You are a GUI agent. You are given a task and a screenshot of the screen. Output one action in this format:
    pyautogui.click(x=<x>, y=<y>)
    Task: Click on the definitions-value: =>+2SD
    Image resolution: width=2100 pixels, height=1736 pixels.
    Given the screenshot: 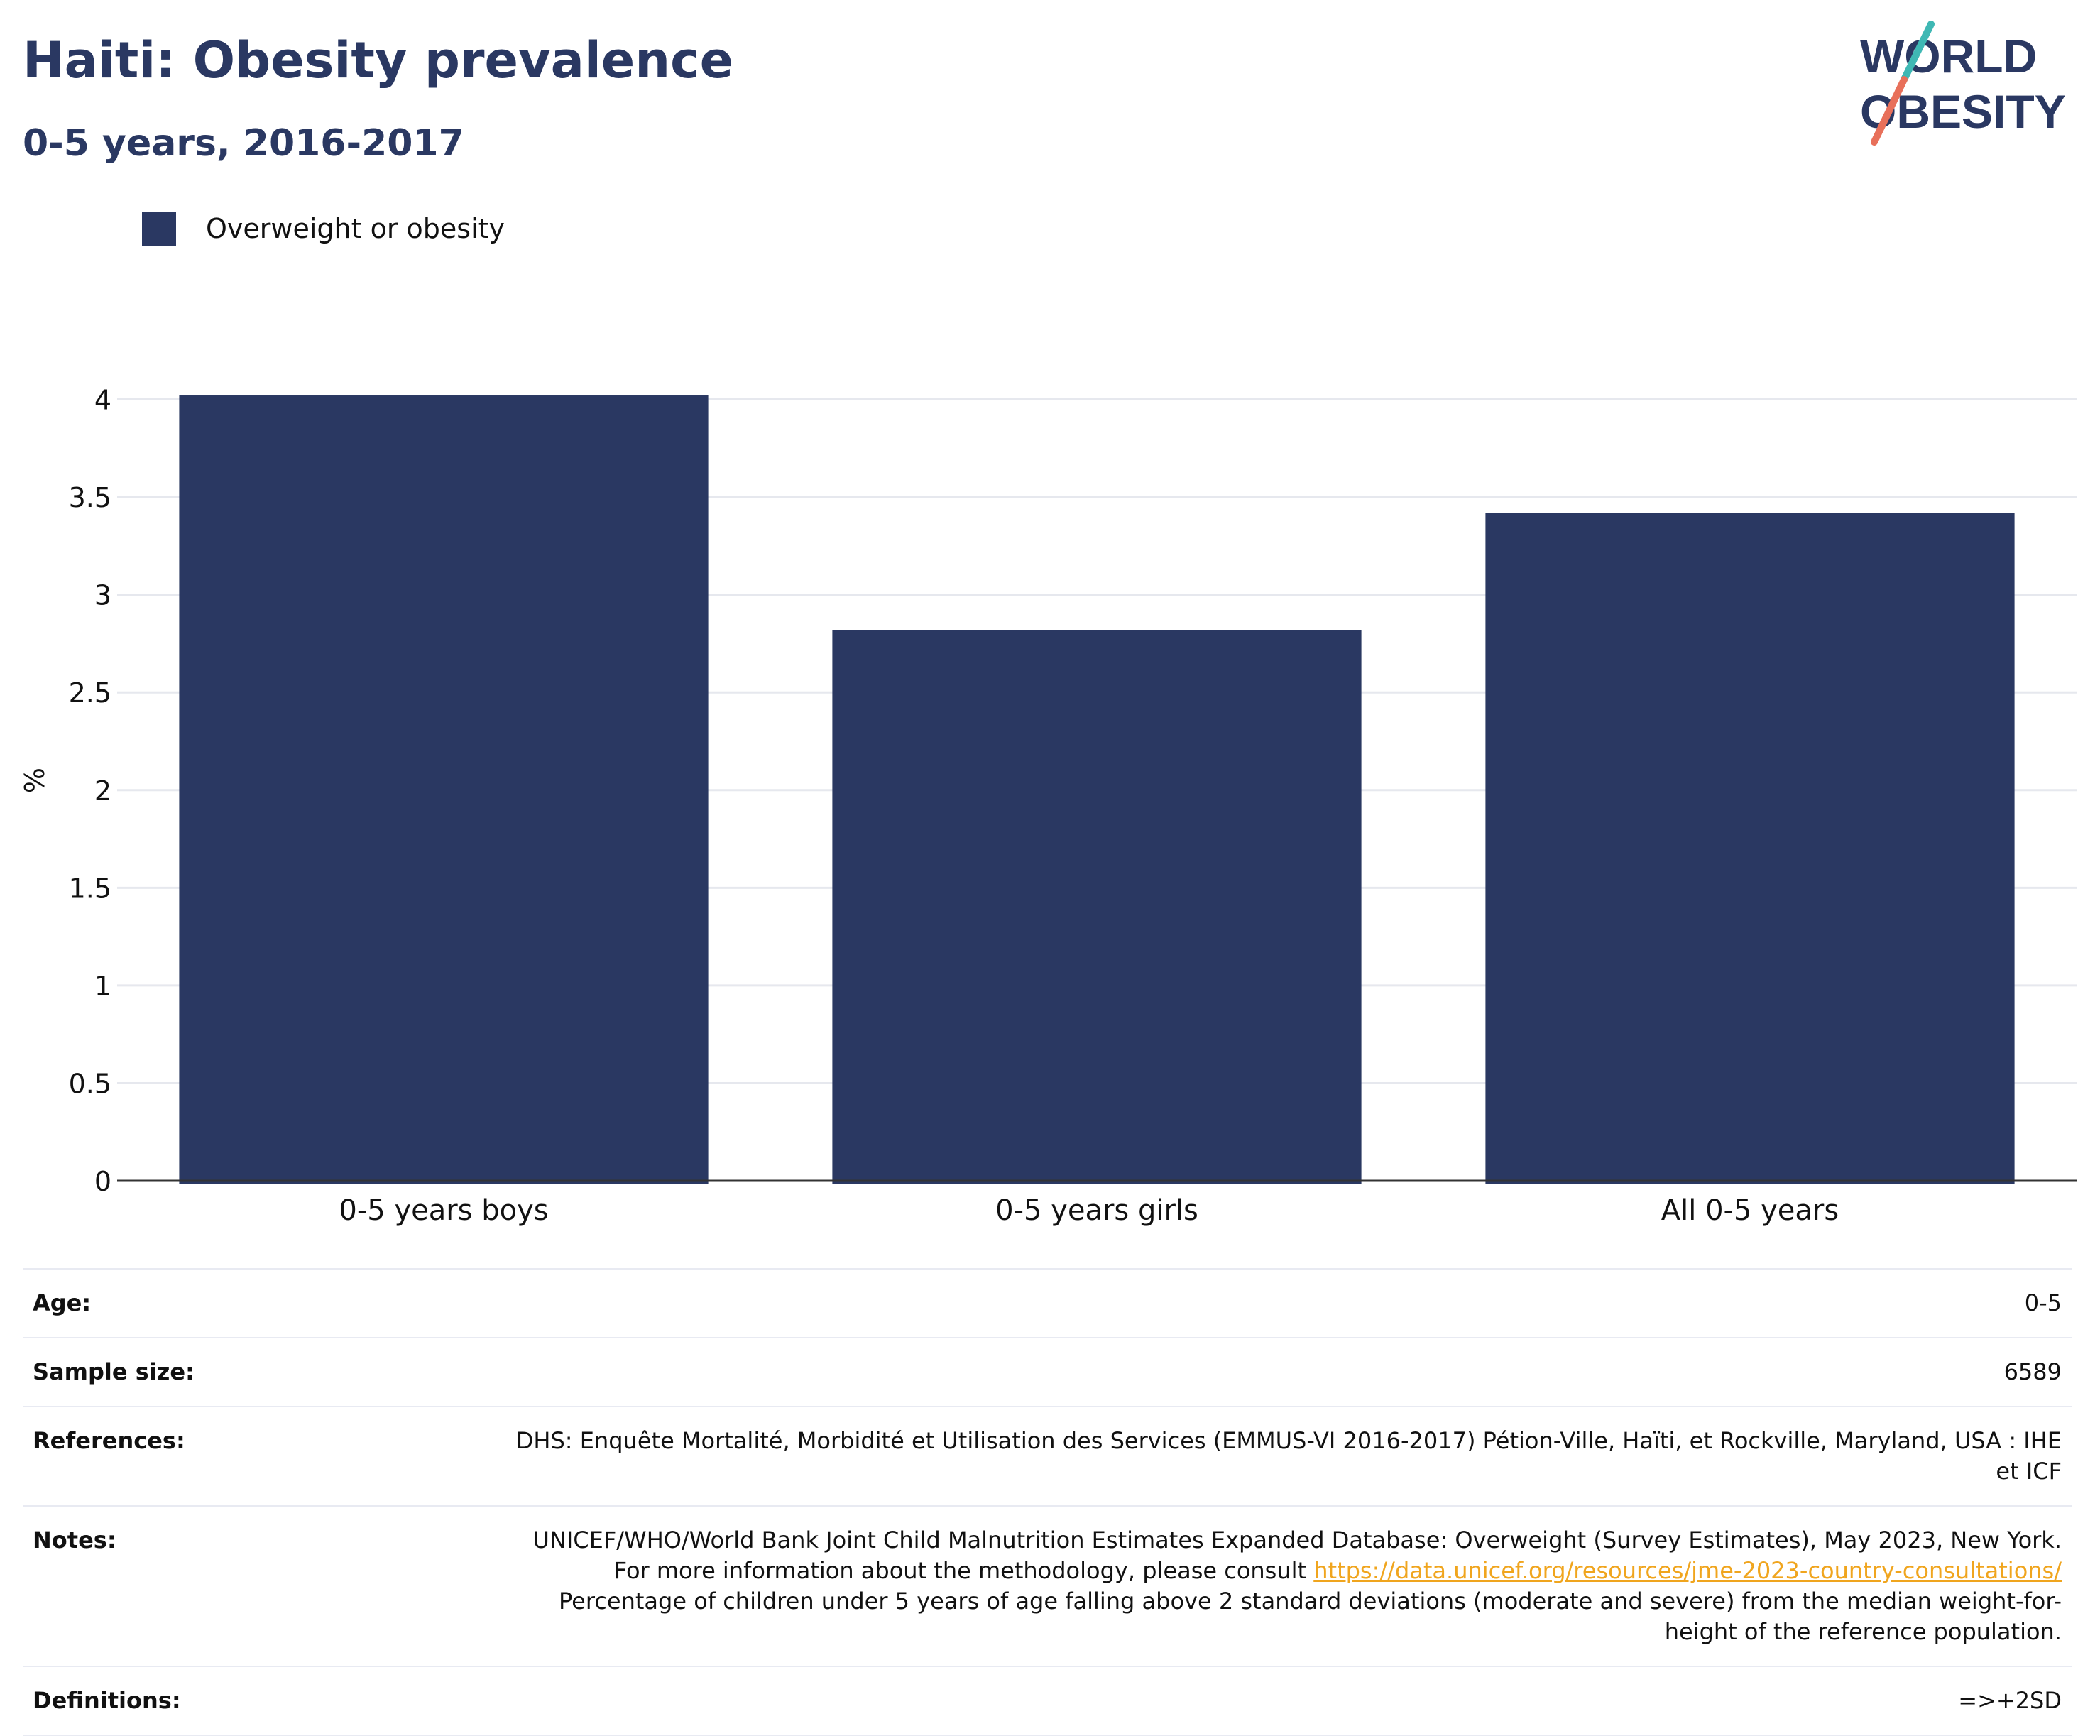 What is the action you would take?
    pyautogui.click(x=2010, y=1700)
    